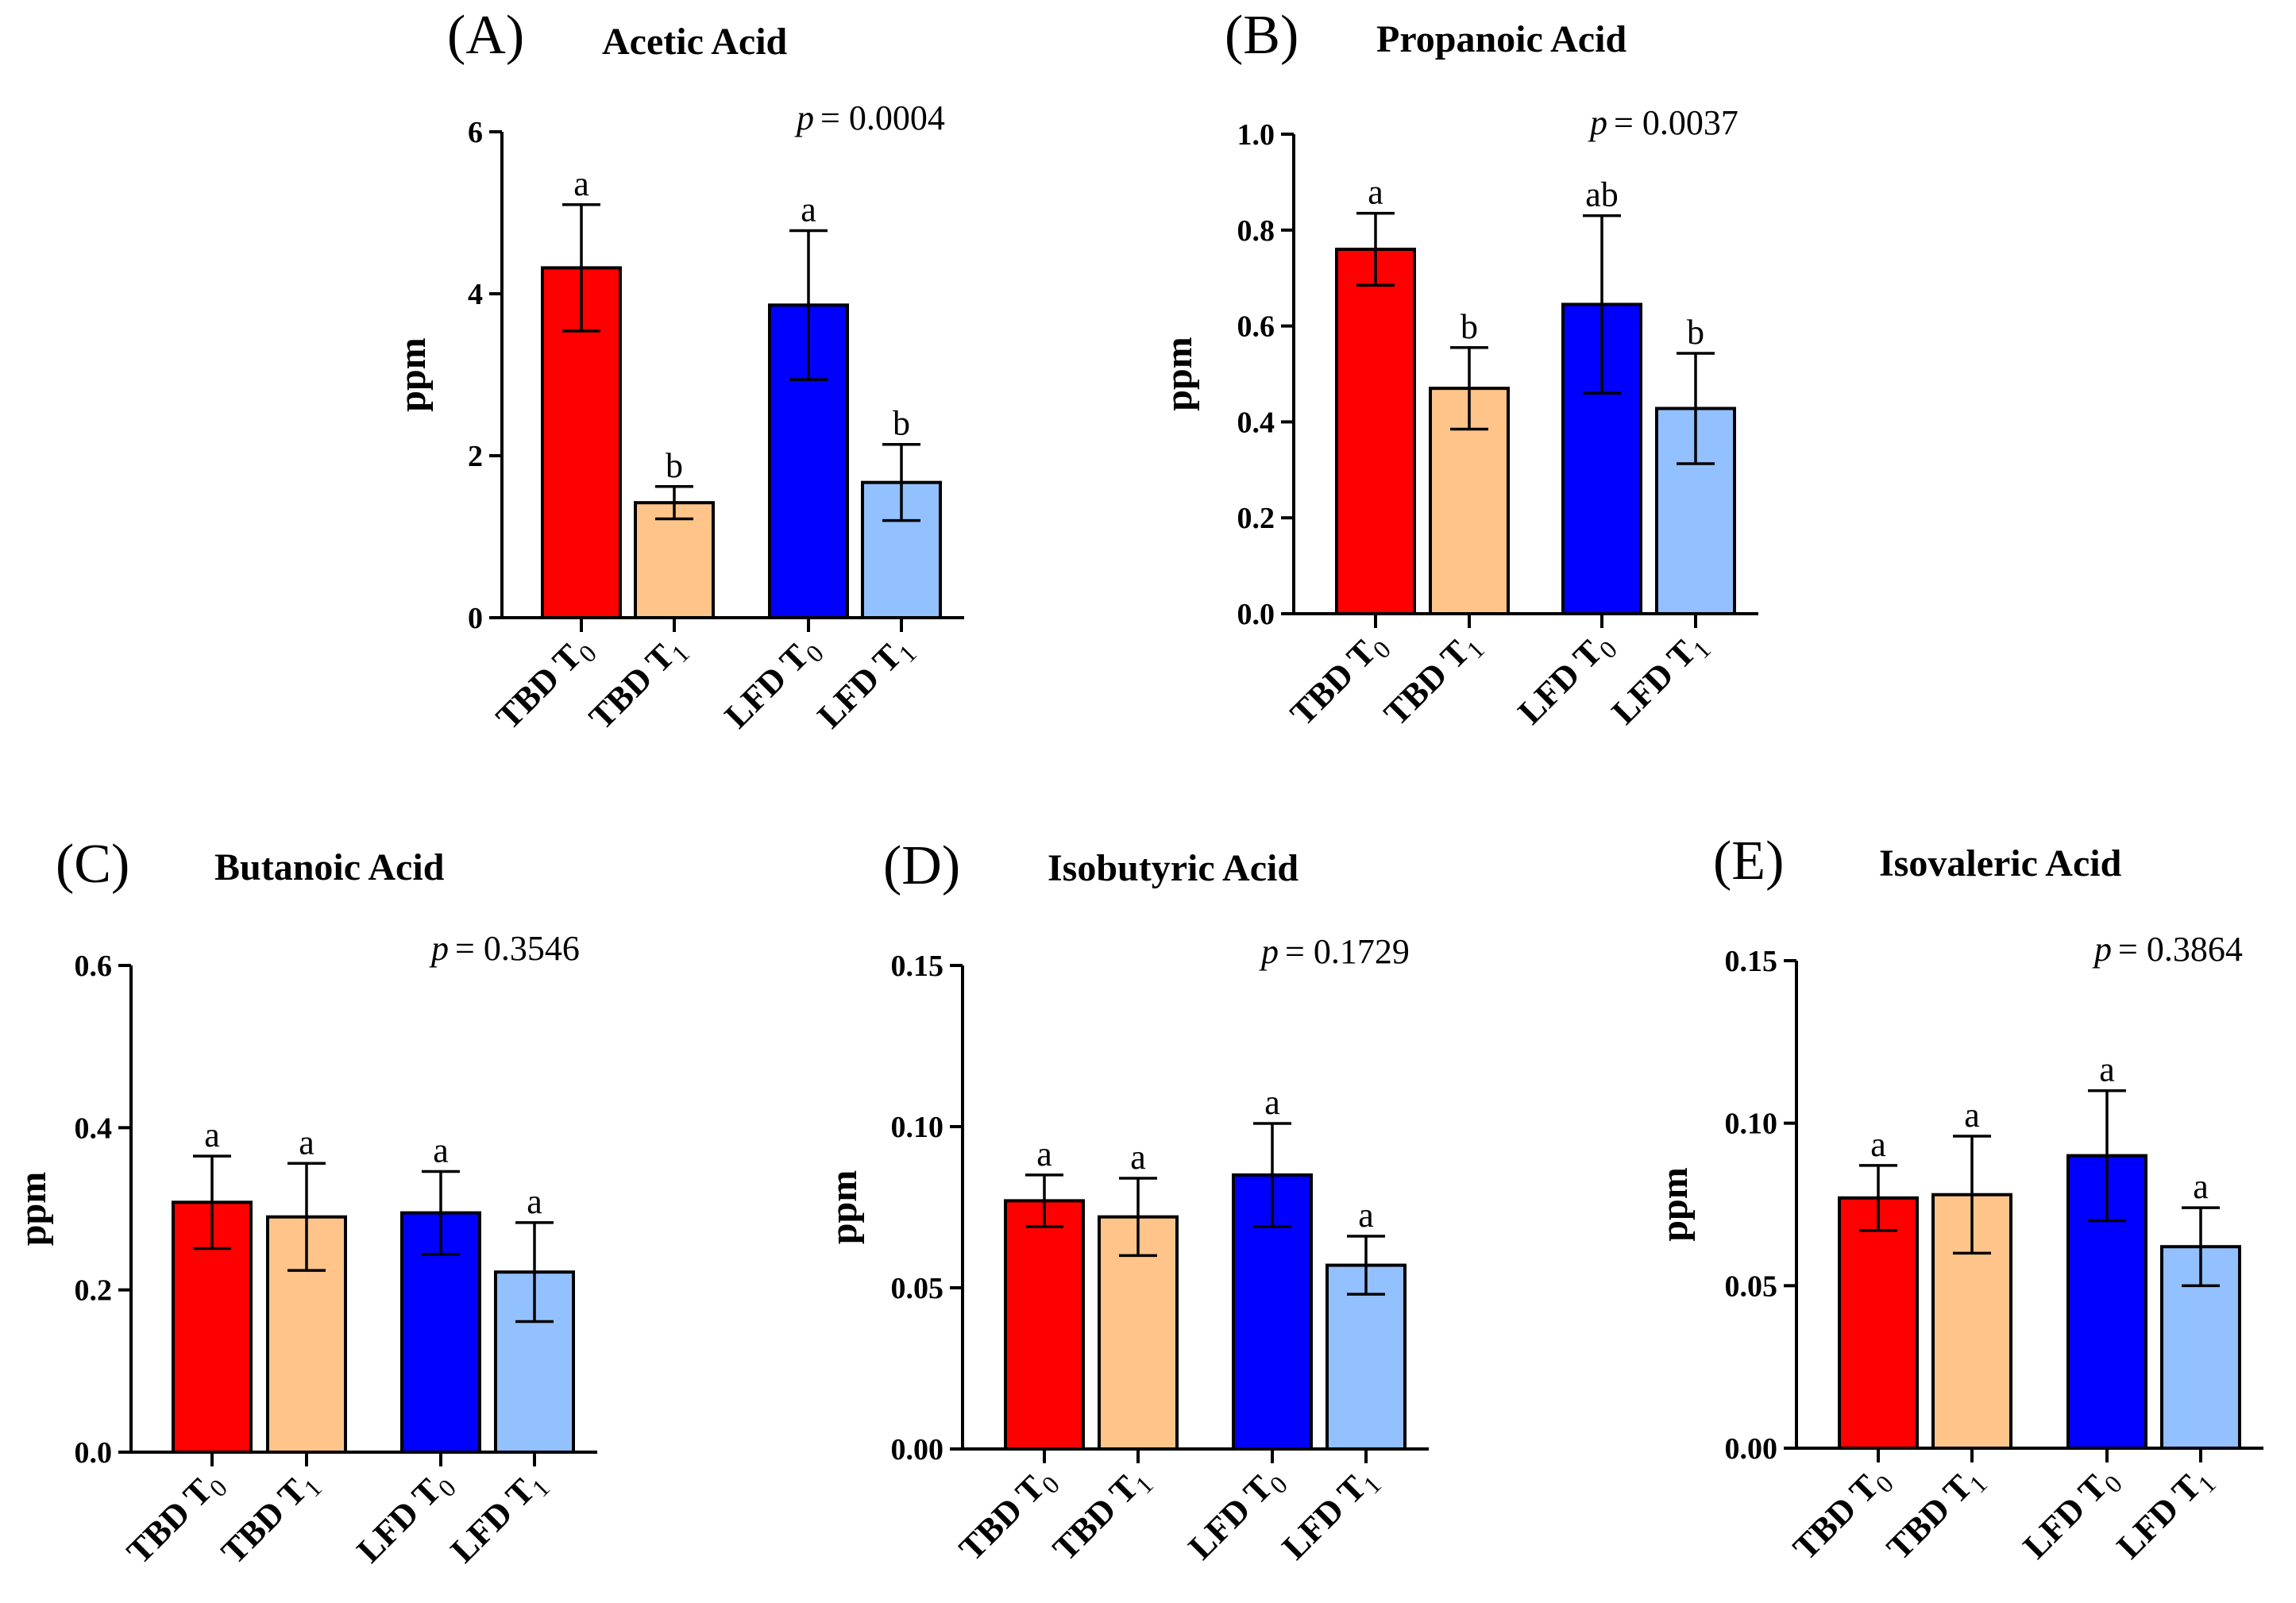 The width and height of the screenshot is (2296, 1603). What do you see at coordinates (921, 865) in the screenshot?
I see `panel-label: (D)` at bounding box center [921, 865].